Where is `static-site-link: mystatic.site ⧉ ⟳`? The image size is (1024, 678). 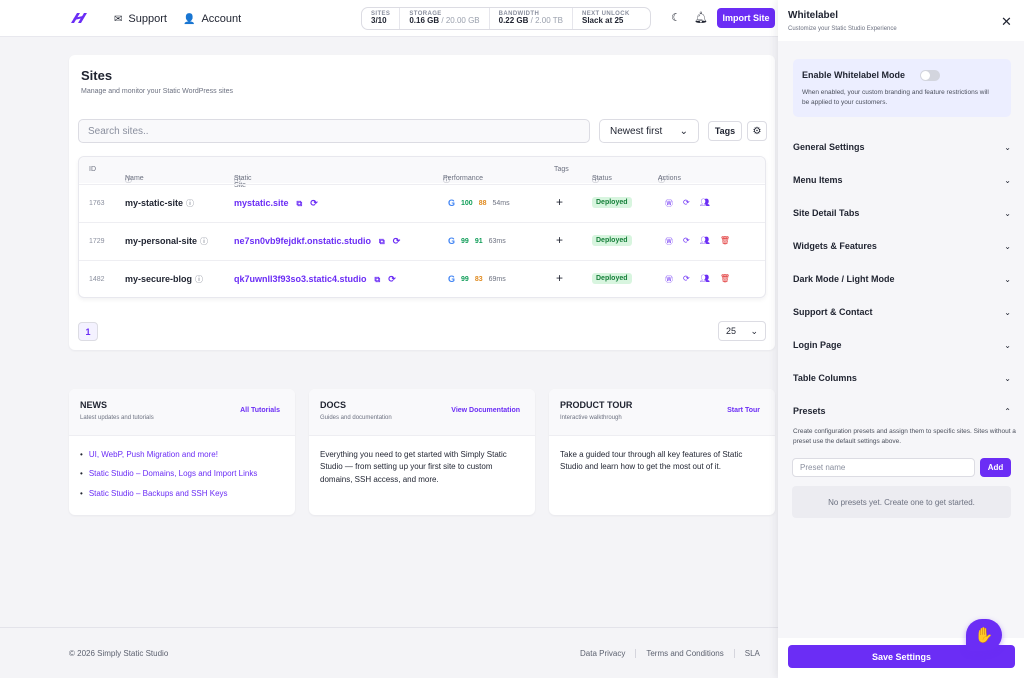 static-site-link: mystatic.site ⧉ ⟳ is located at coordinates (276, 203).